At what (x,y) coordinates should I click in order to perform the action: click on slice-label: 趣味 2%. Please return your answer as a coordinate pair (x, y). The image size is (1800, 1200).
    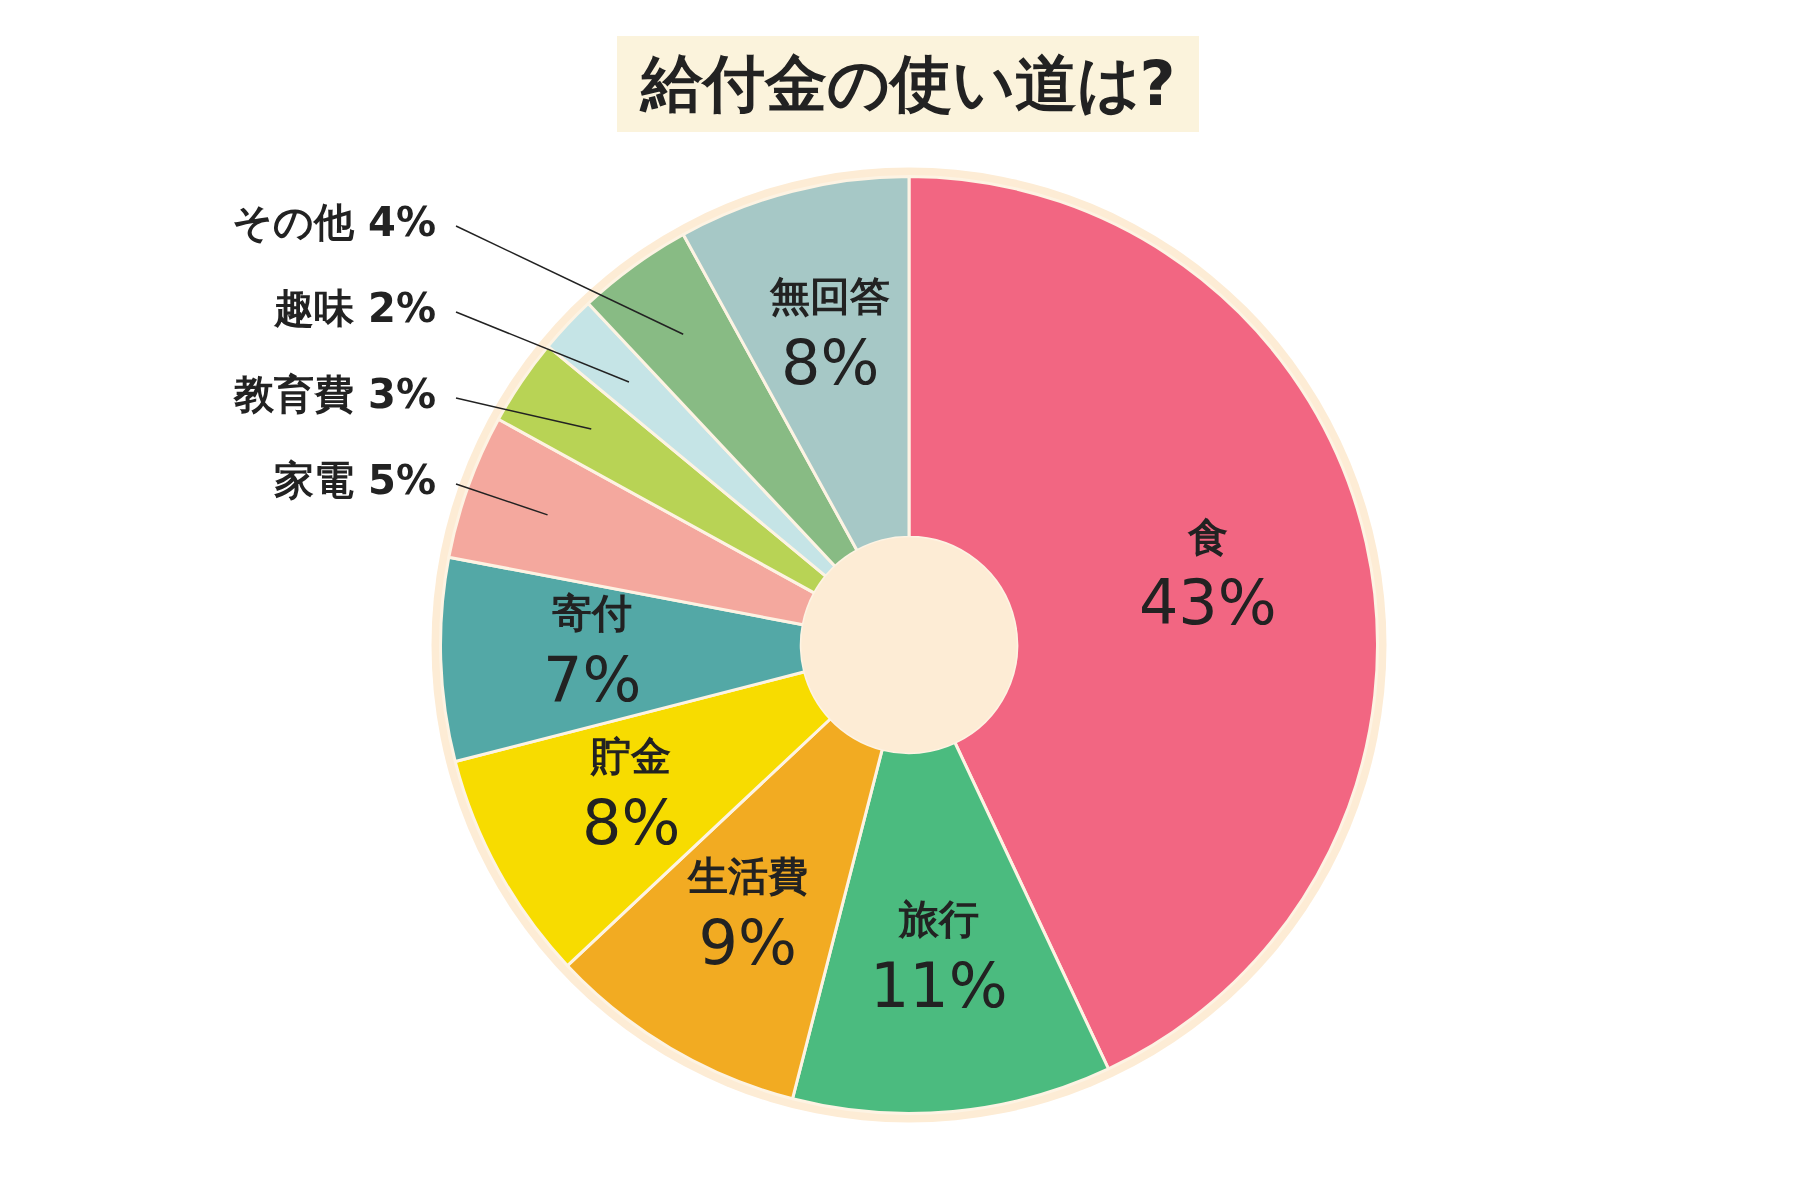
    Looking at the image, I should click on (354, 308).